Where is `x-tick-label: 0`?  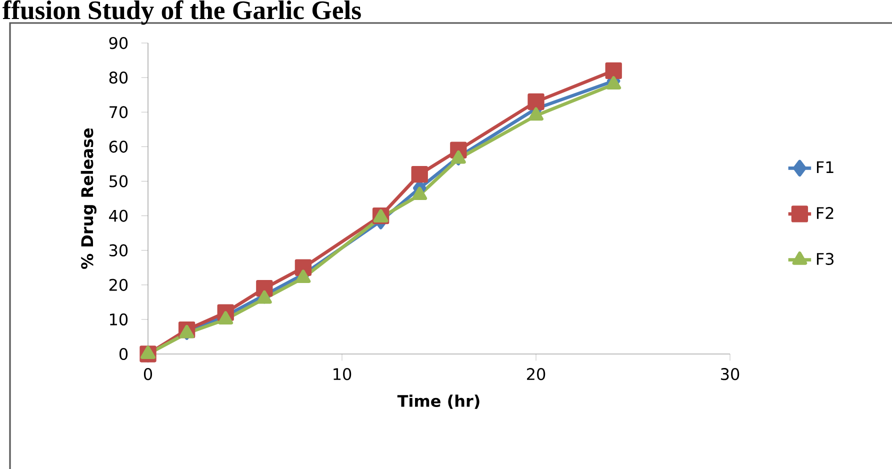 x-tick-label: 0 is located at coordinates (148, 374).